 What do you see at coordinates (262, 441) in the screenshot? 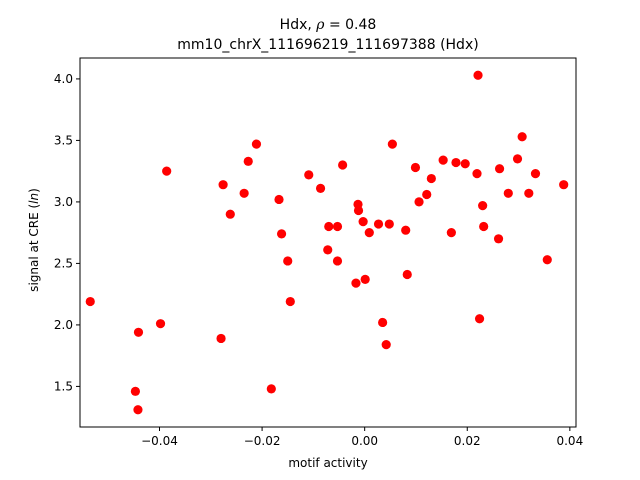
I see `x-tick-label: −0.02` at bounding box center [262, 441].